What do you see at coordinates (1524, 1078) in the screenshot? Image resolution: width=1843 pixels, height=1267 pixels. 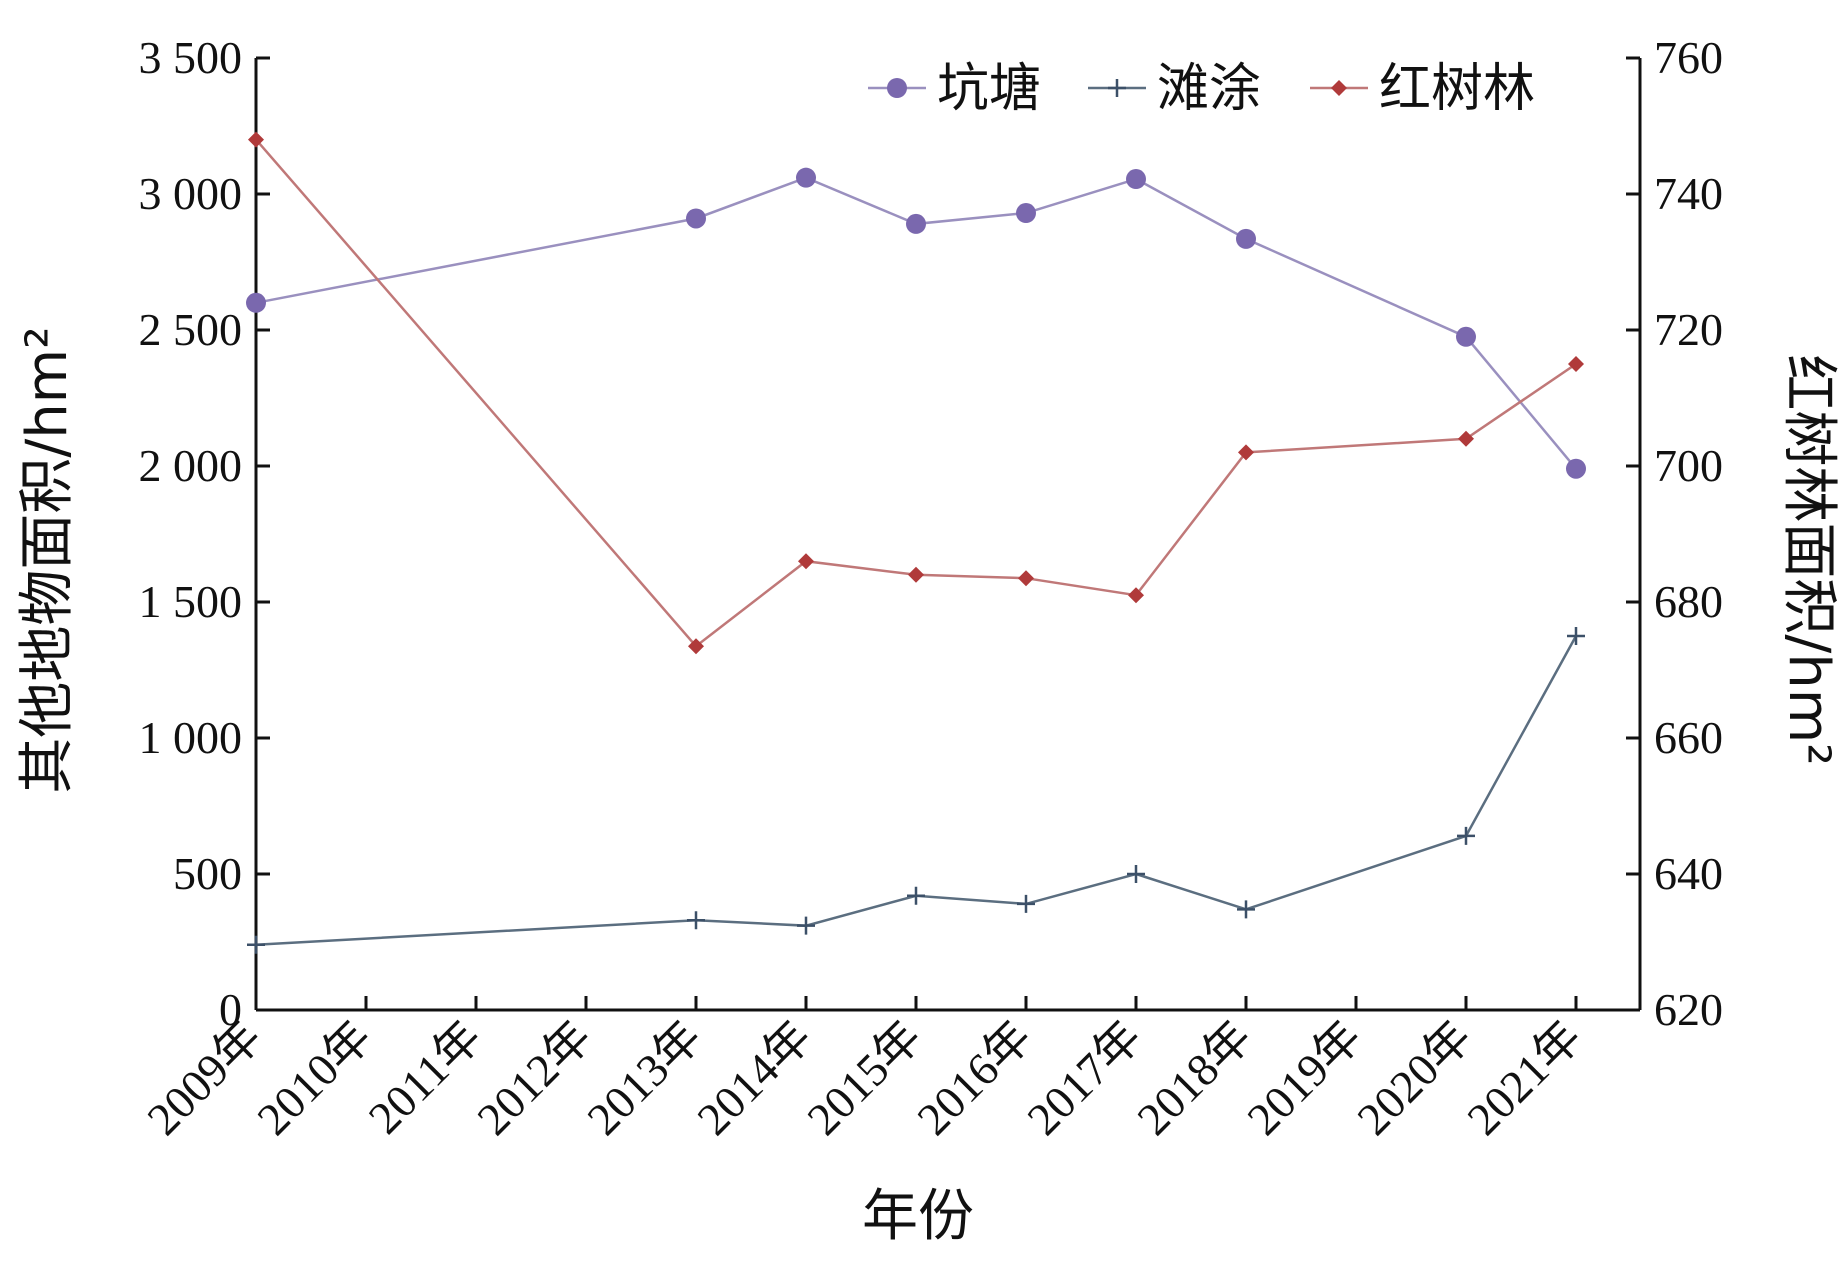 I see `x-tick-label: 2021年` at bounding box center [1524, 1078].